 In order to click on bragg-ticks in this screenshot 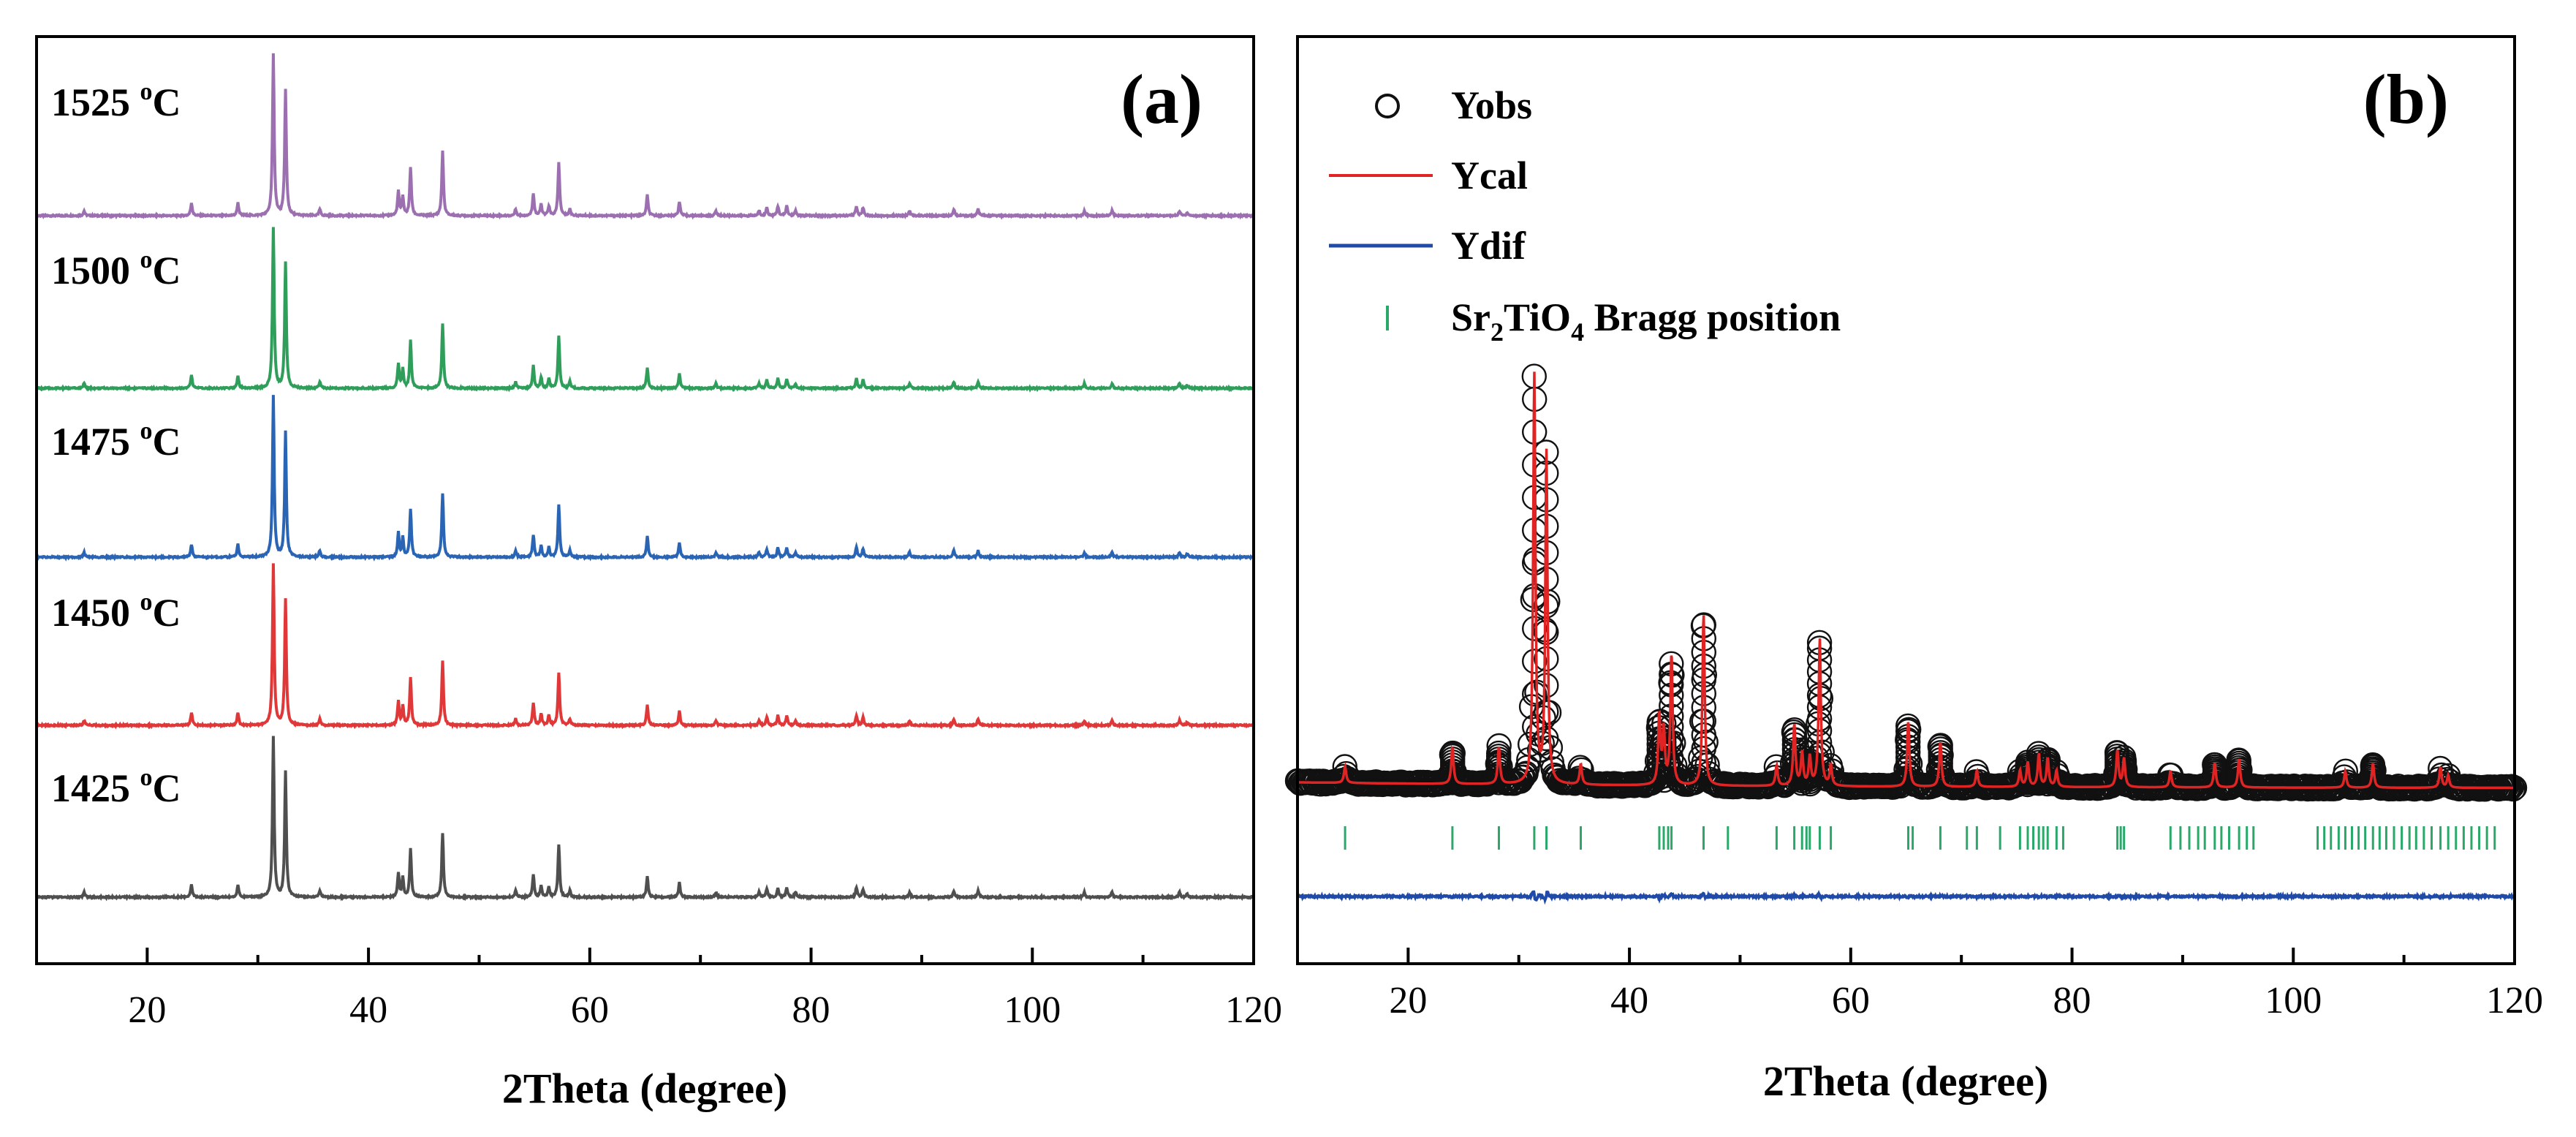, I will do `click(1920, 838)`.